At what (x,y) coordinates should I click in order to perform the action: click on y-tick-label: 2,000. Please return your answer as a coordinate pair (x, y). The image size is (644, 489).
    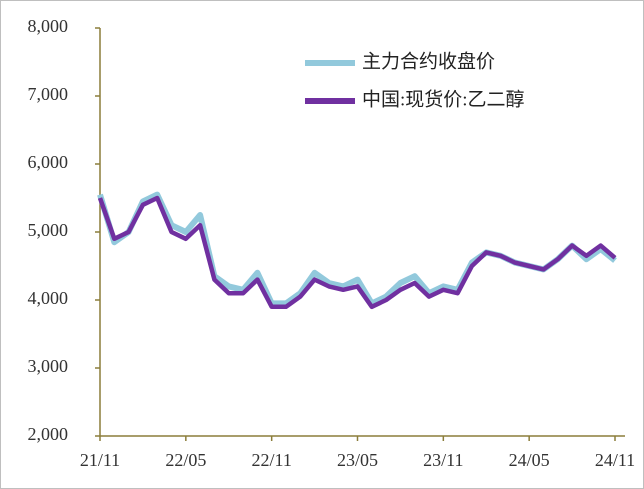
    Looking at the image, I should click on (48, 434).